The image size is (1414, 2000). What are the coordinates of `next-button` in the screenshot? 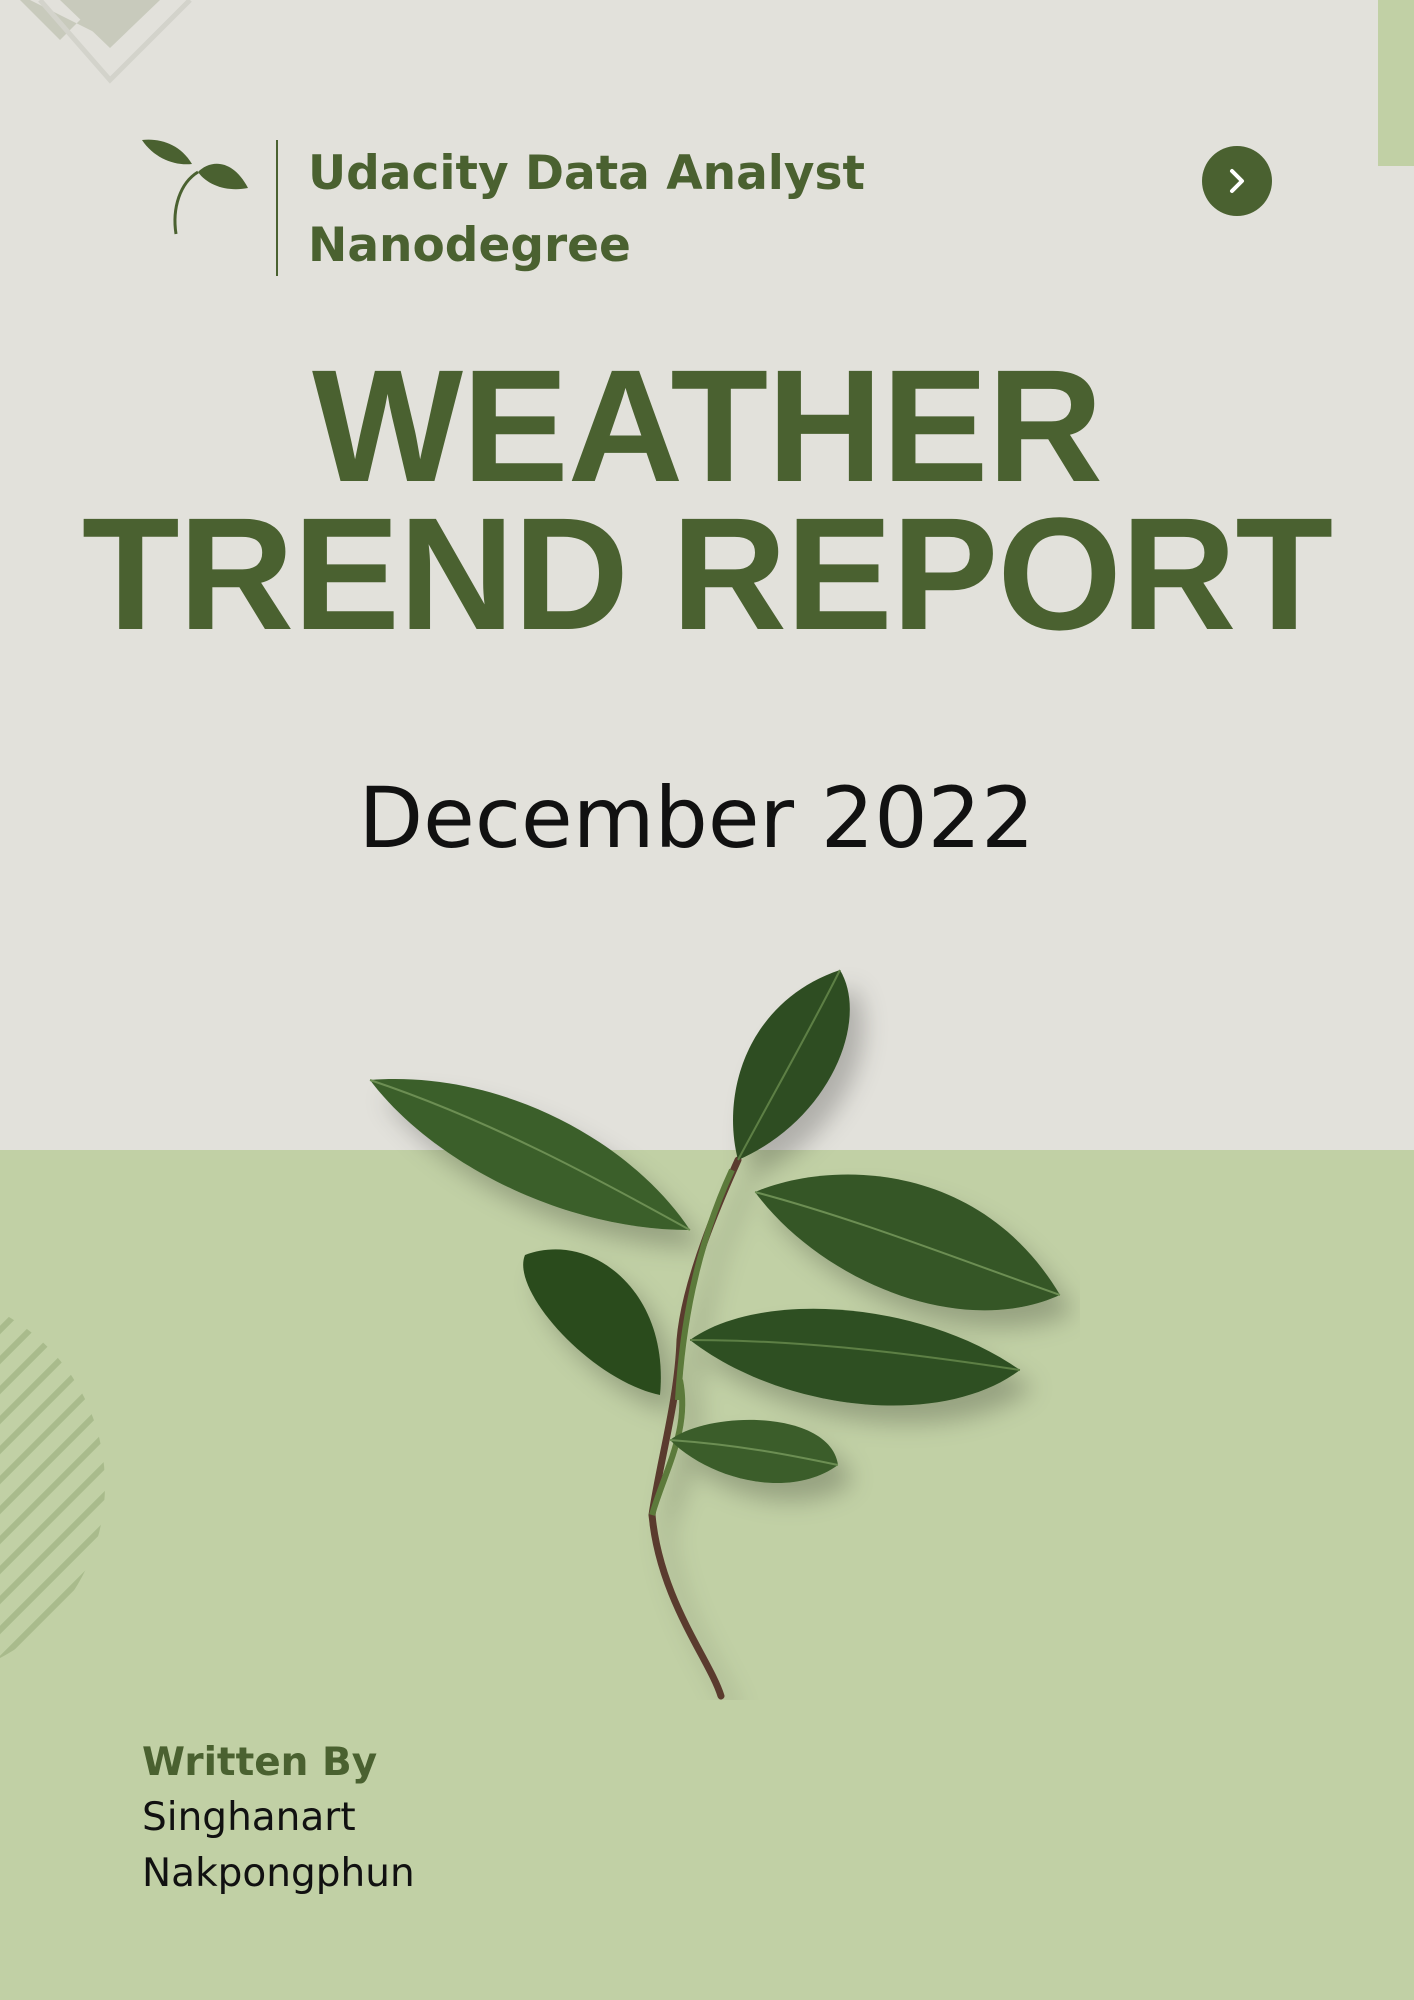 It's located at (1237, 181).